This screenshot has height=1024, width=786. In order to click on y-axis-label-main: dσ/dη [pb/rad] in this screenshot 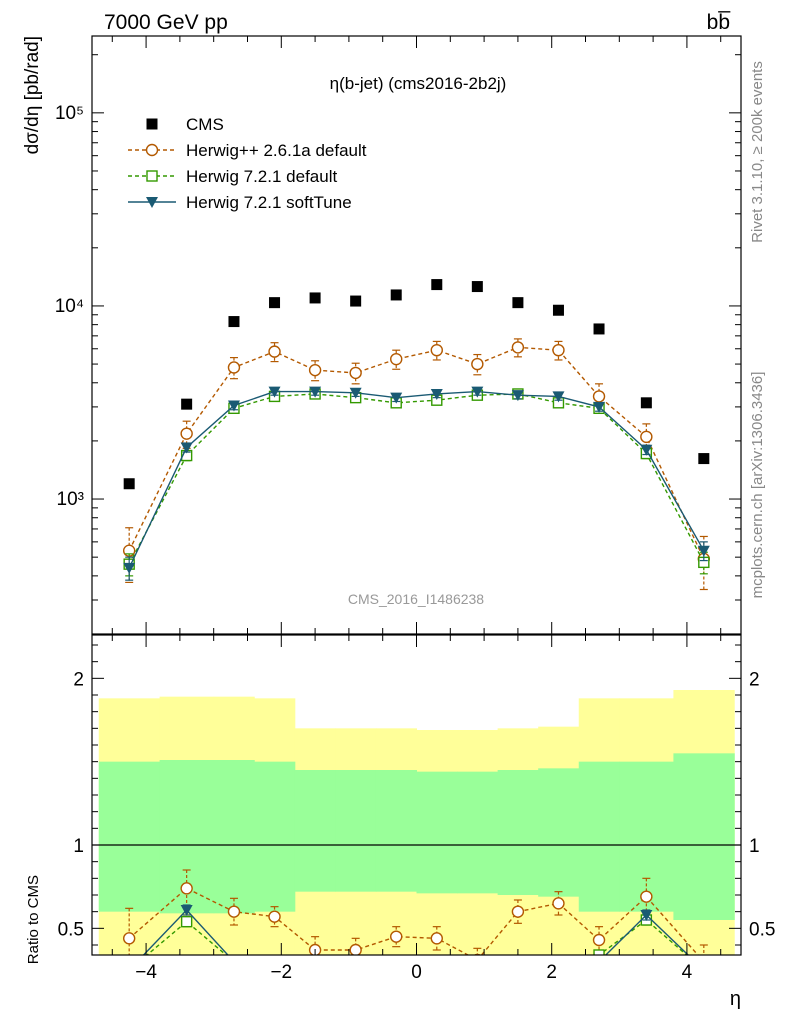, I will do `click(32, 95)`.